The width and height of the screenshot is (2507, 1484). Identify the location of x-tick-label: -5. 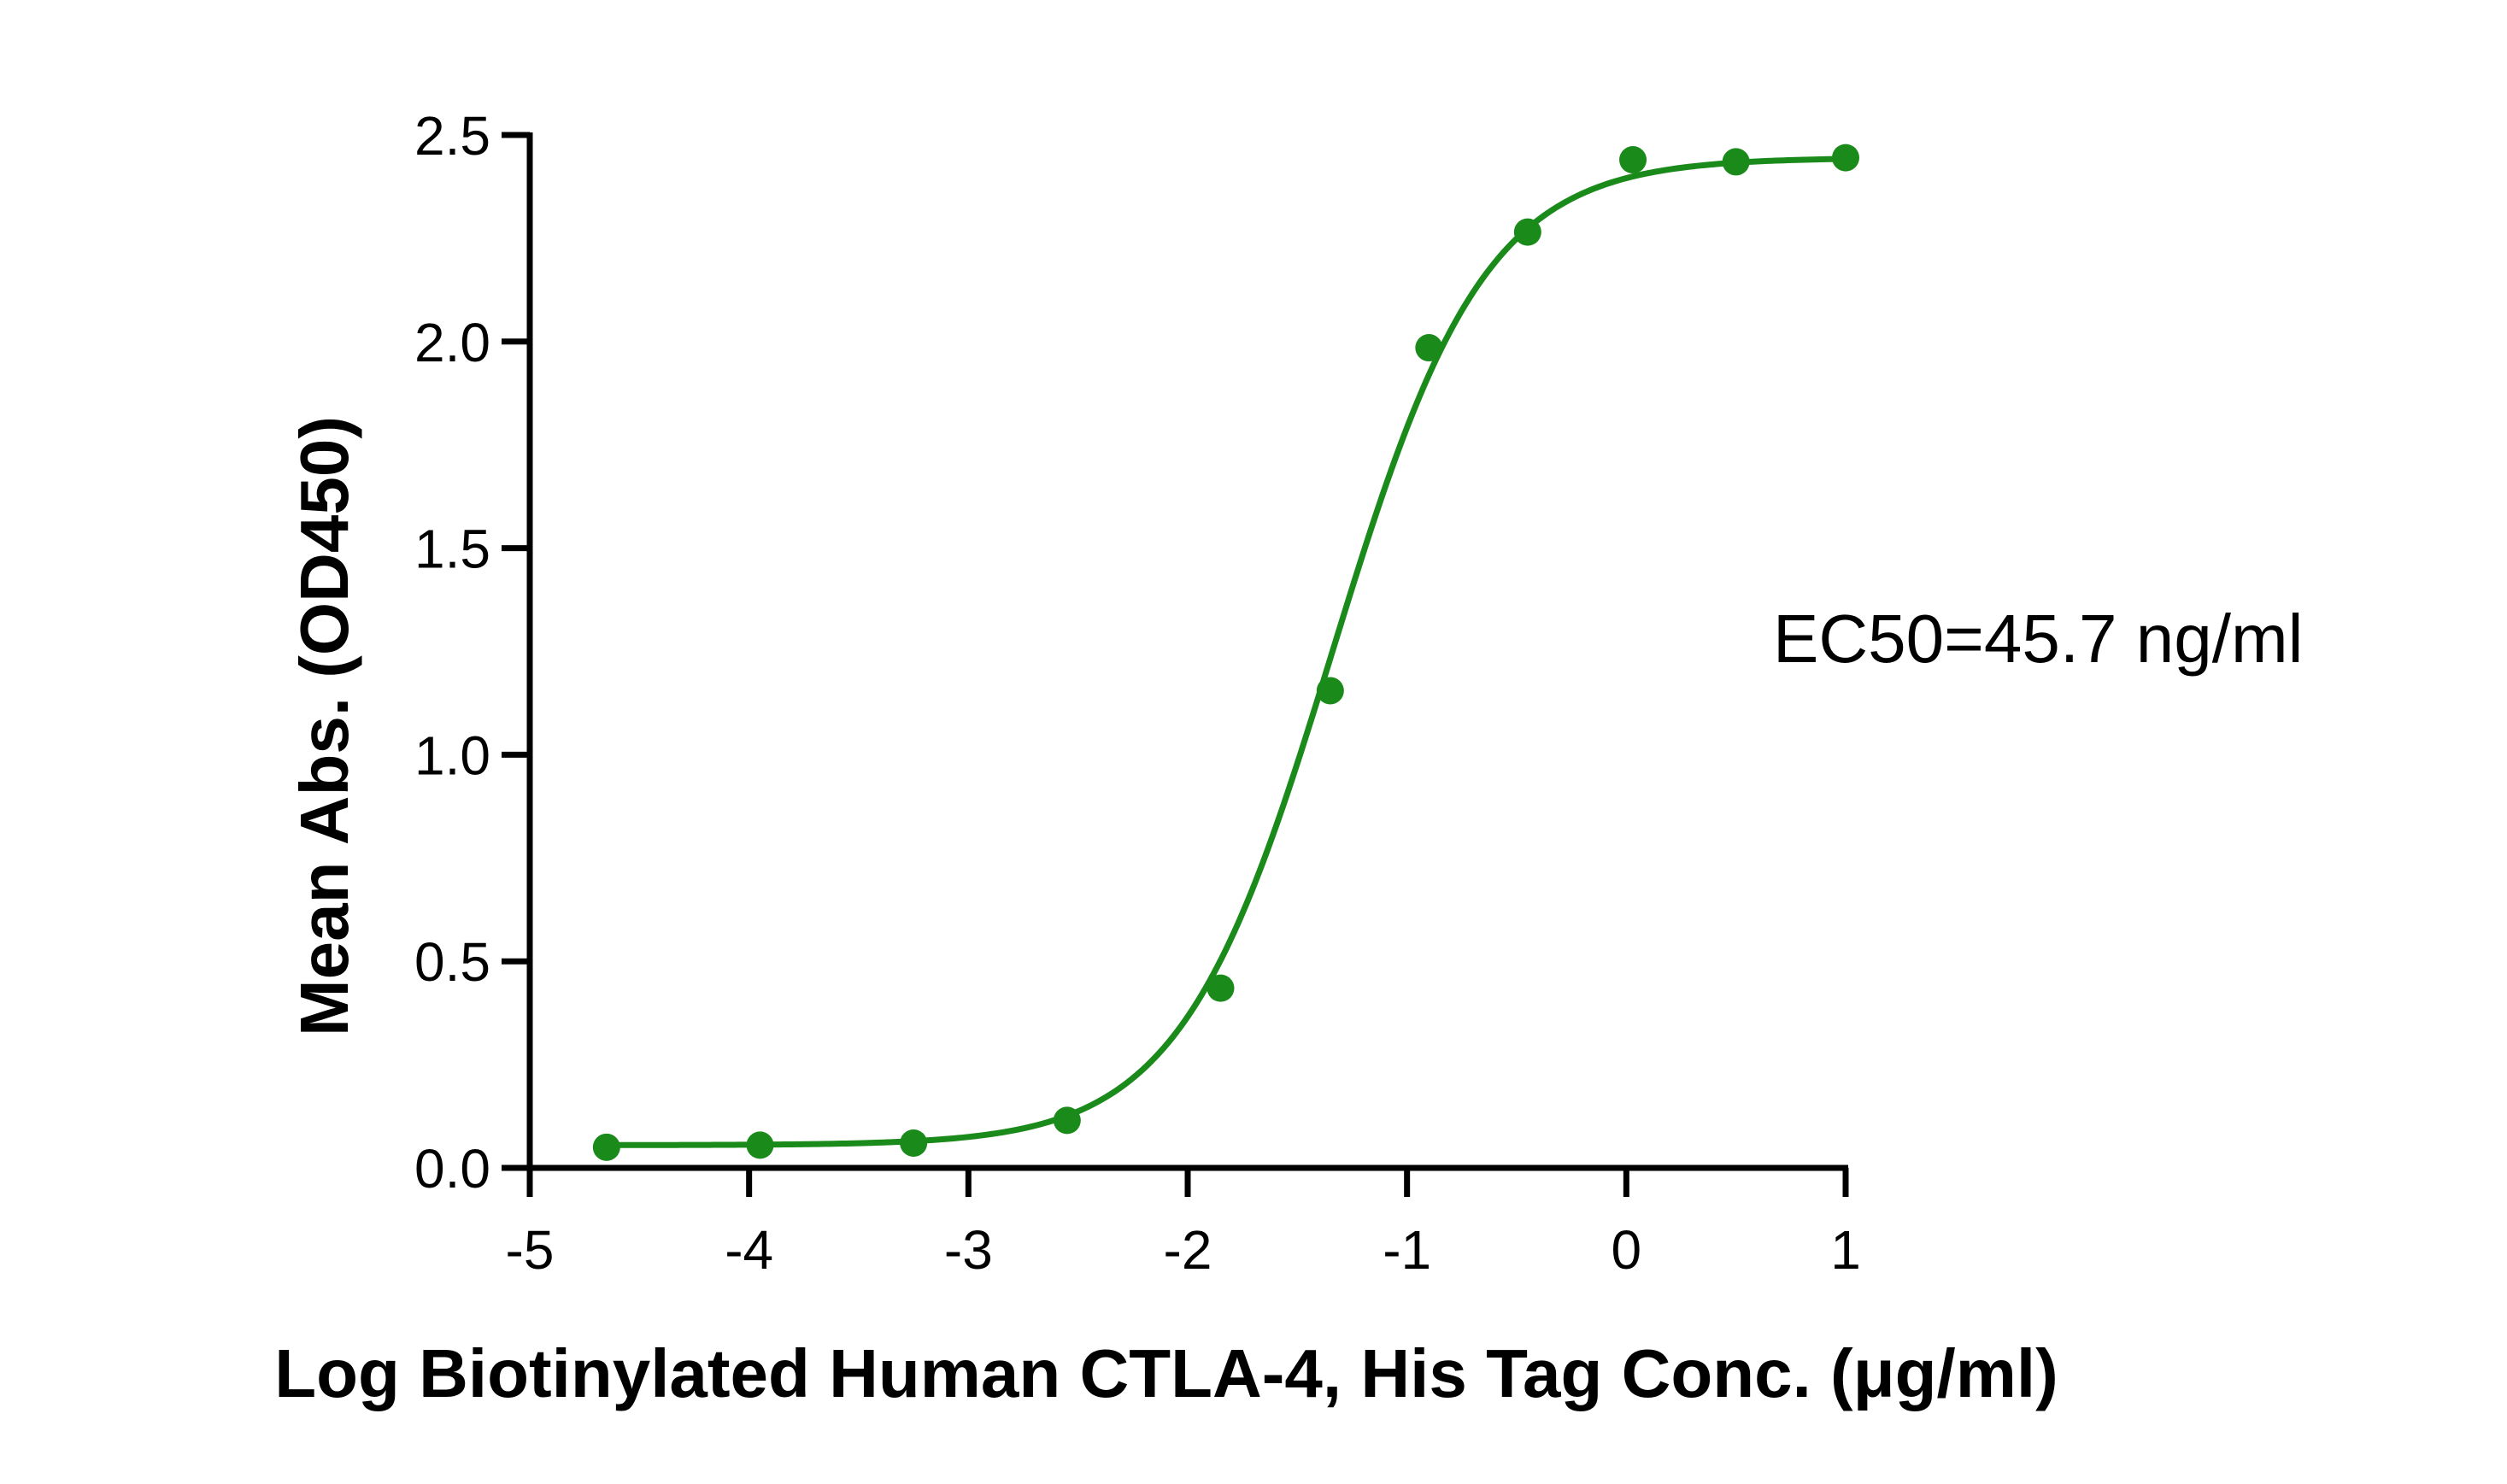
(530, 1250).